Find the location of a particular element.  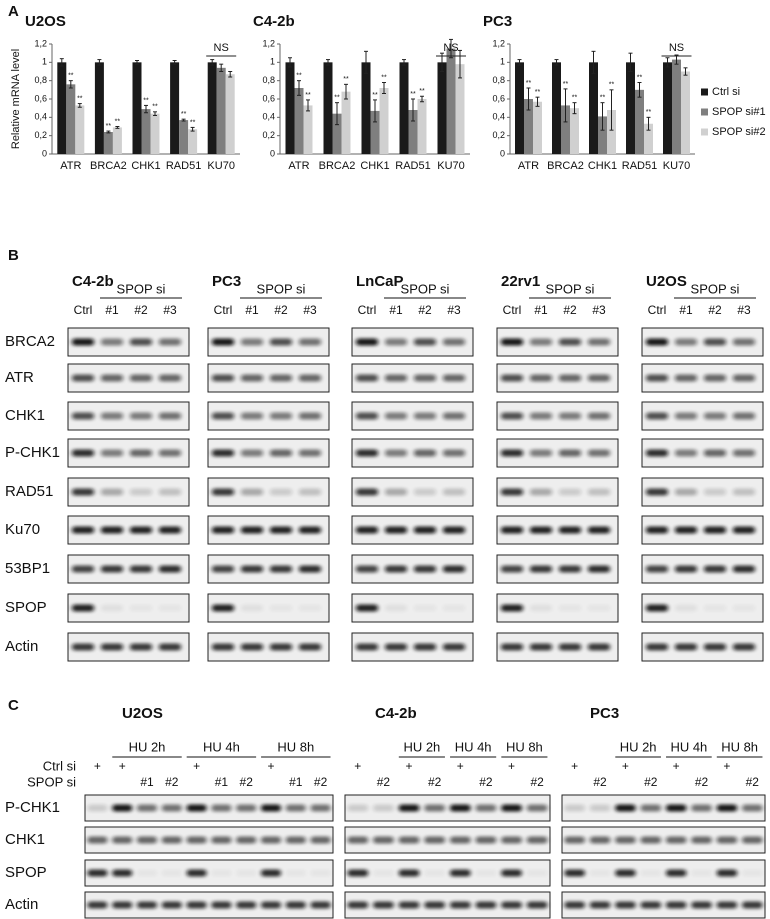

y-tick-label: 0,2 is located at coordinates (498, 135).